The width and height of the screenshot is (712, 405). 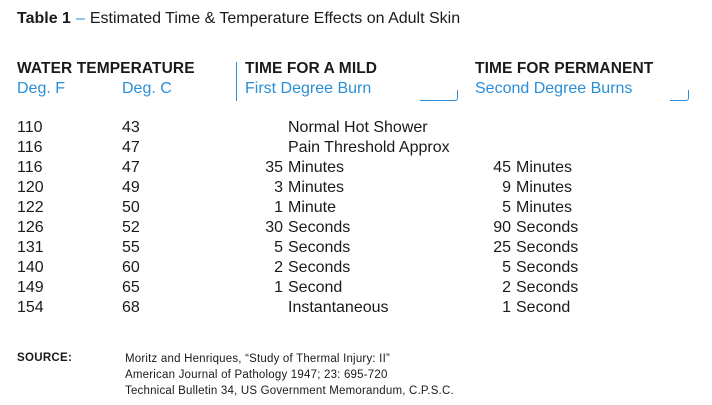 What do you see at coordinates (30, 247) in the screenshot?
I see `cell-deg-f: 131` at bounding box center [30, 247].